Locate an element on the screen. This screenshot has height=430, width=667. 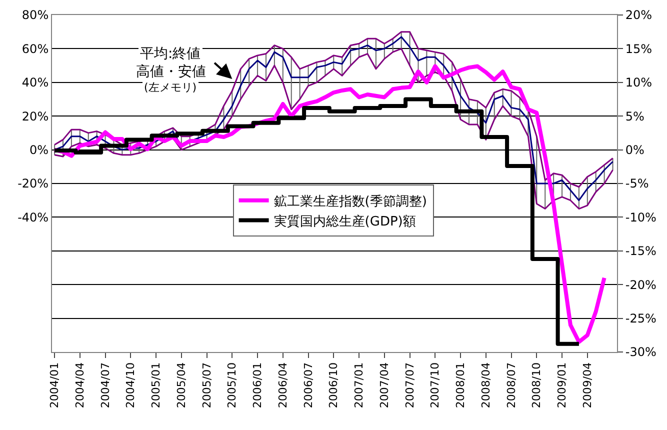
x-tick-label: 2006/10 is located at coordinates (333, 385).